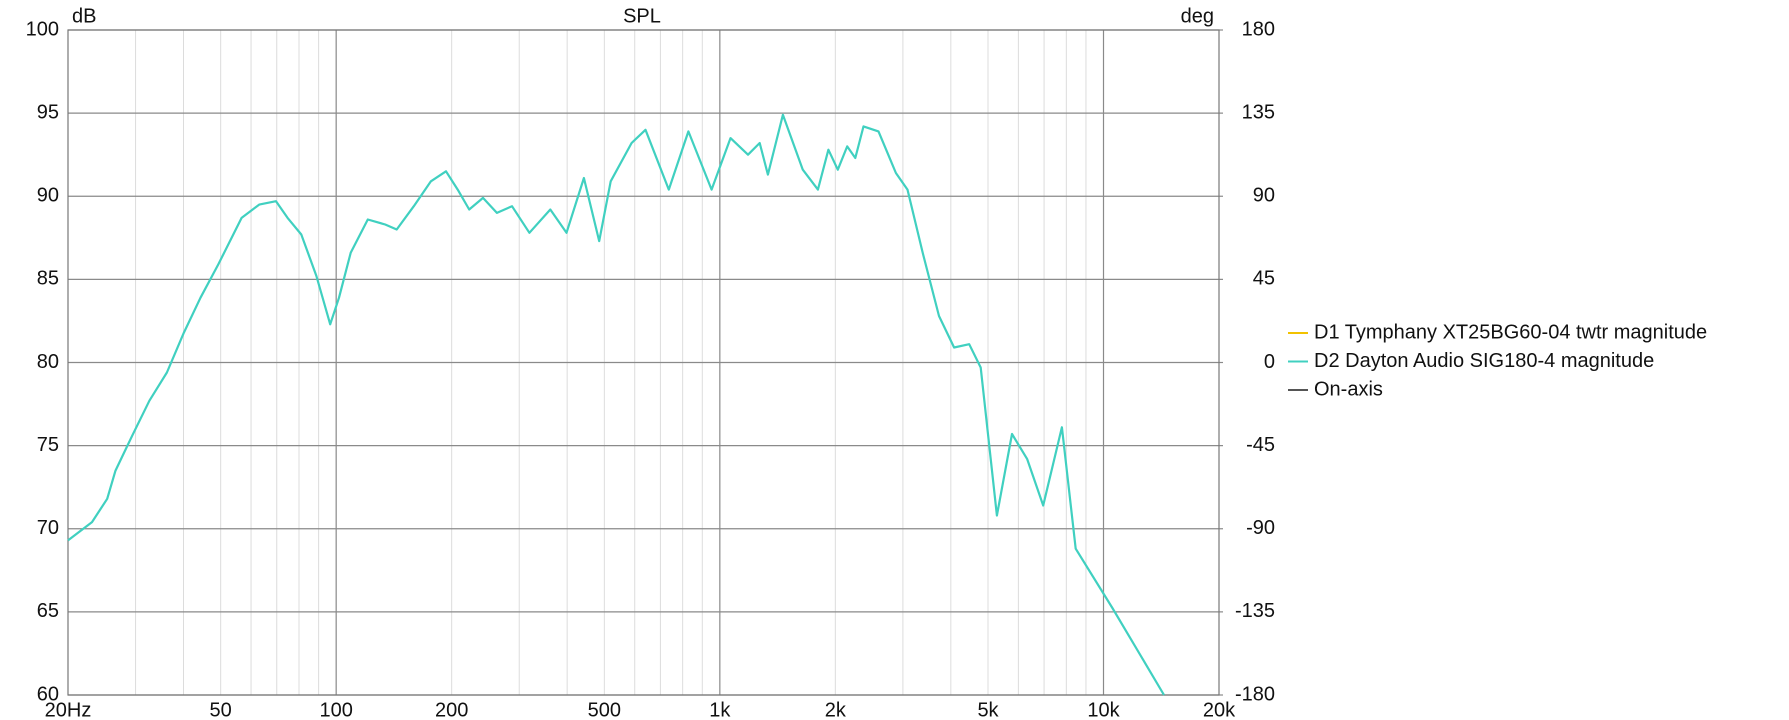 The height and width of the screenshot is (720, 1789). What do you see at coordinates (1260, 445) in the screenshot?
I see `y2-tick-label: -45` at bounding box center [1260, 445].